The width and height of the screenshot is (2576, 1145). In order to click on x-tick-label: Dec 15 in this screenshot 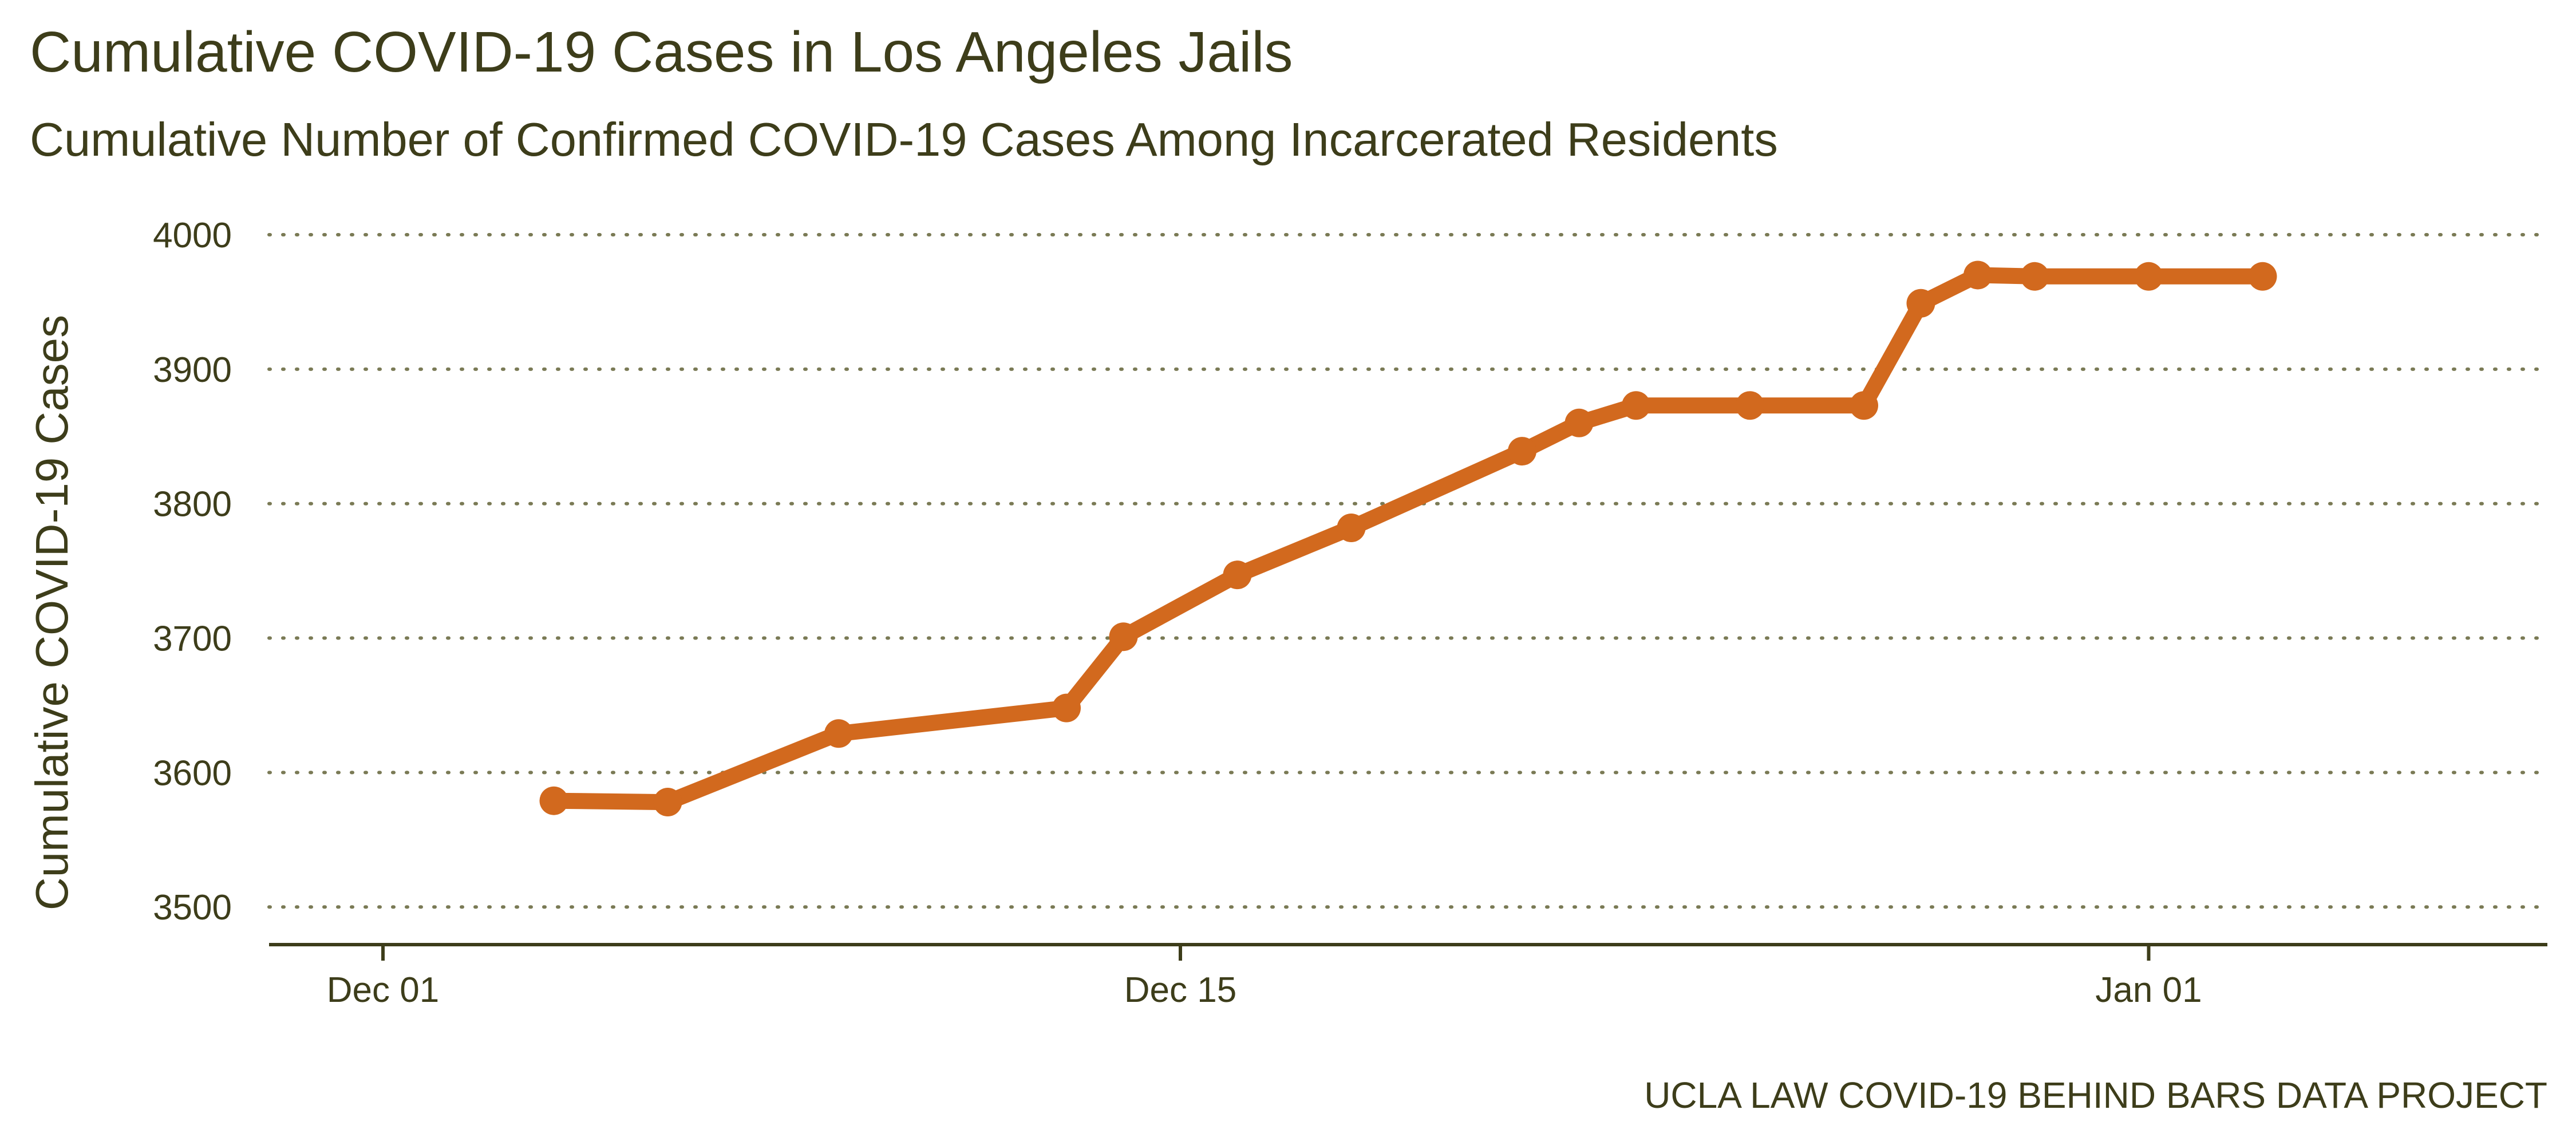, I will do `click(1180, 990)`.